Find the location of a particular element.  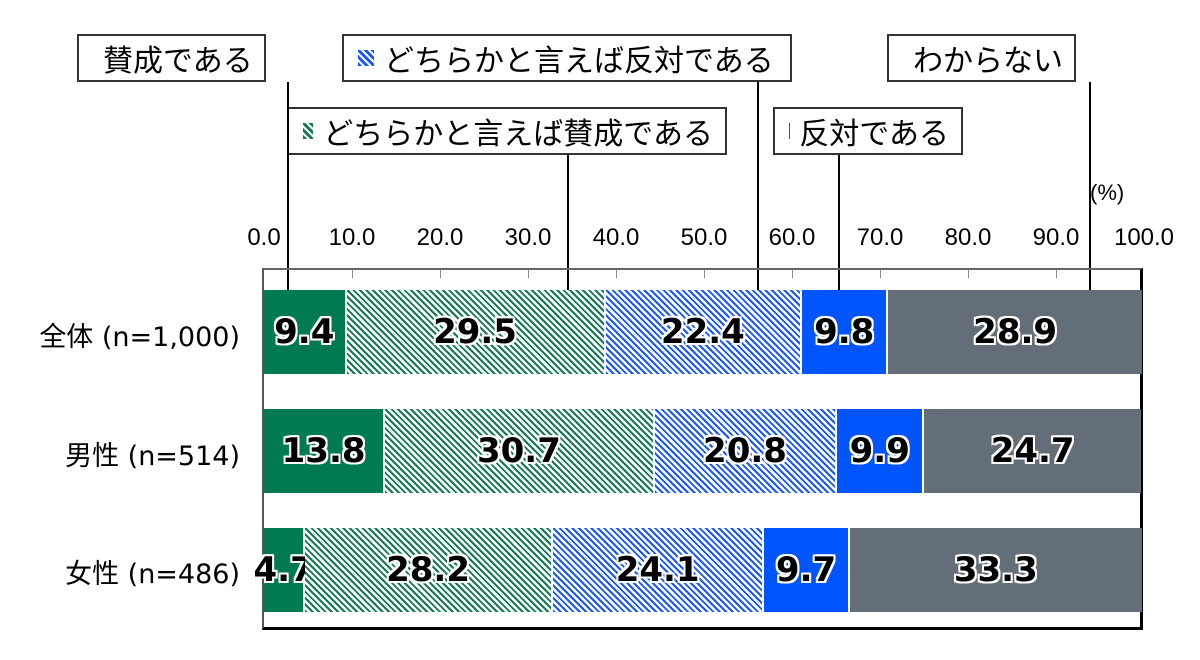

legend-somewhat-disagree: どちらかと言えば反対である is located at coordinates (567, 58).